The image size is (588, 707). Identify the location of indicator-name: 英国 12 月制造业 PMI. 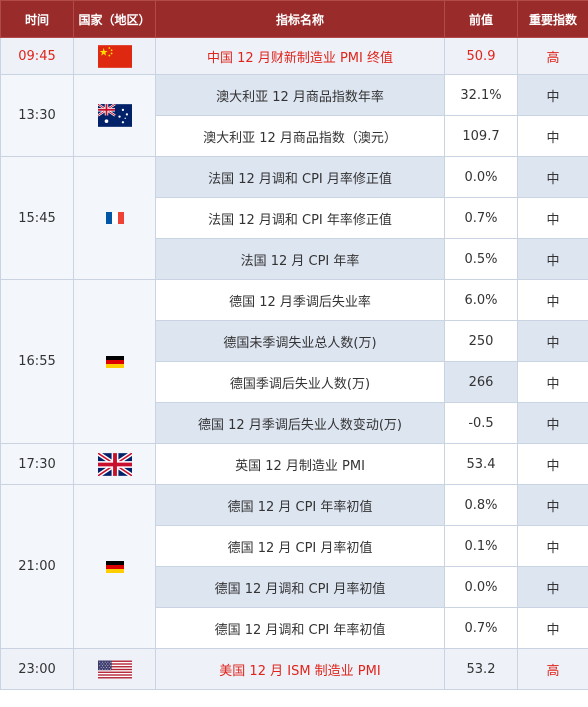
(300, 464).